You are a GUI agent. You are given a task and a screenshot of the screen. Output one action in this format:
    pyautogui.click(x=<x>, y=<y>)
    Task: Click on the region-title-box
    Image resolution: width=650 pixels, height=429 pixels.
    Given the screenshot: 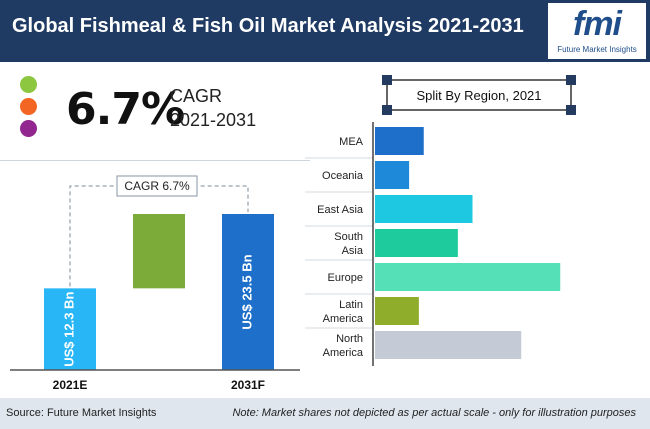 What is the action you would take?
    pyautogui.click(x=479, y=95)
    